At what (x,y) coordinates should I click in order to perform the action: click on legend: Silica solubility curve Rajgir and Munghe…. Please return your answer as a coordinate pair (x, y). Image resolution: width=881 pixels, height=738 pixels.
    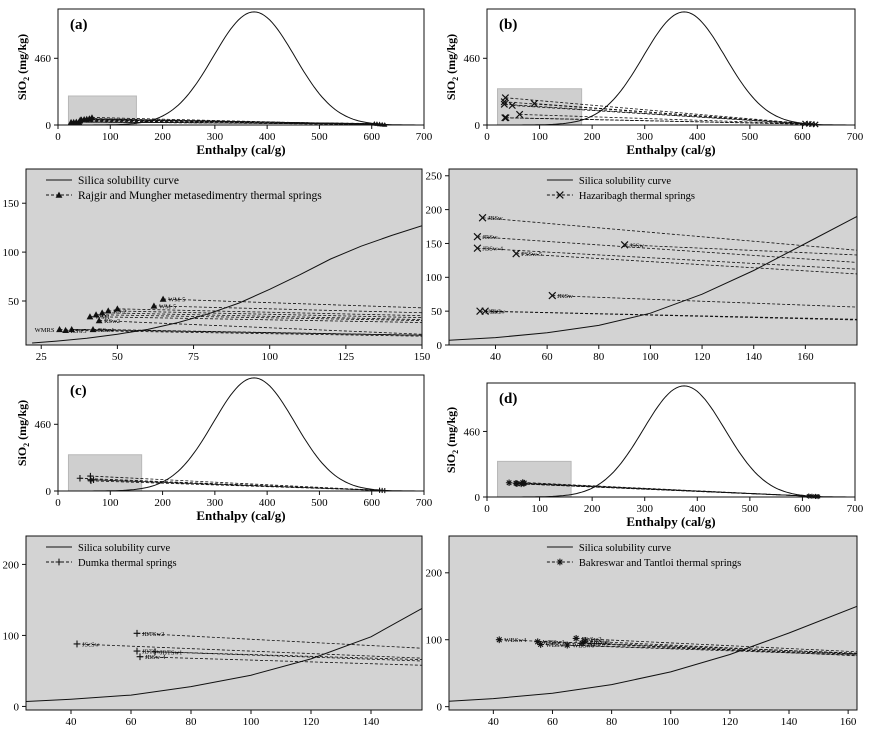
    Looking at the image, I should click on (184, 188).